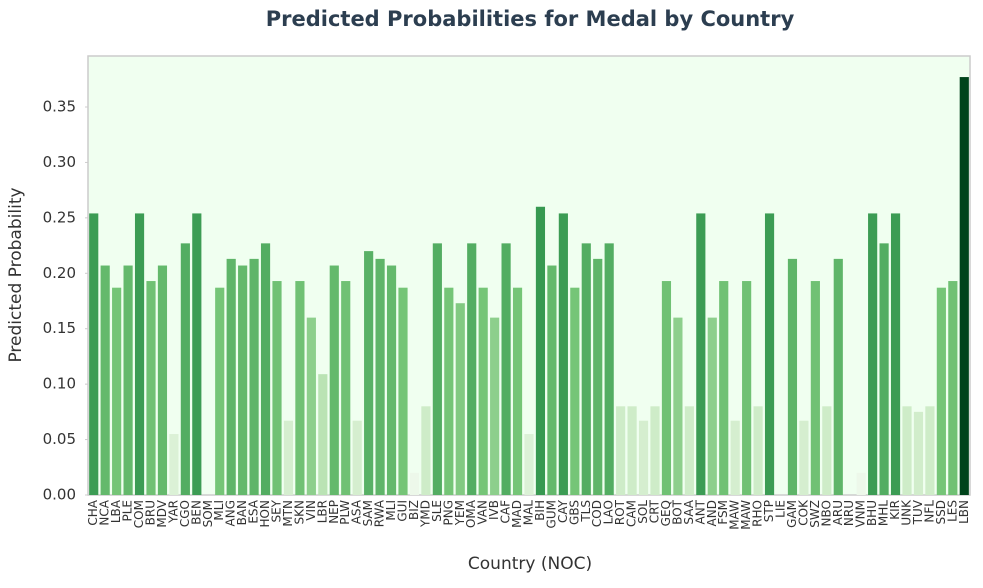 The height and width of the screenshot is (588, 983). What do you see at coordinates (139, 514) in the screenshot?
I see `x-tick-label: COM` at bounding box center [139, 514].